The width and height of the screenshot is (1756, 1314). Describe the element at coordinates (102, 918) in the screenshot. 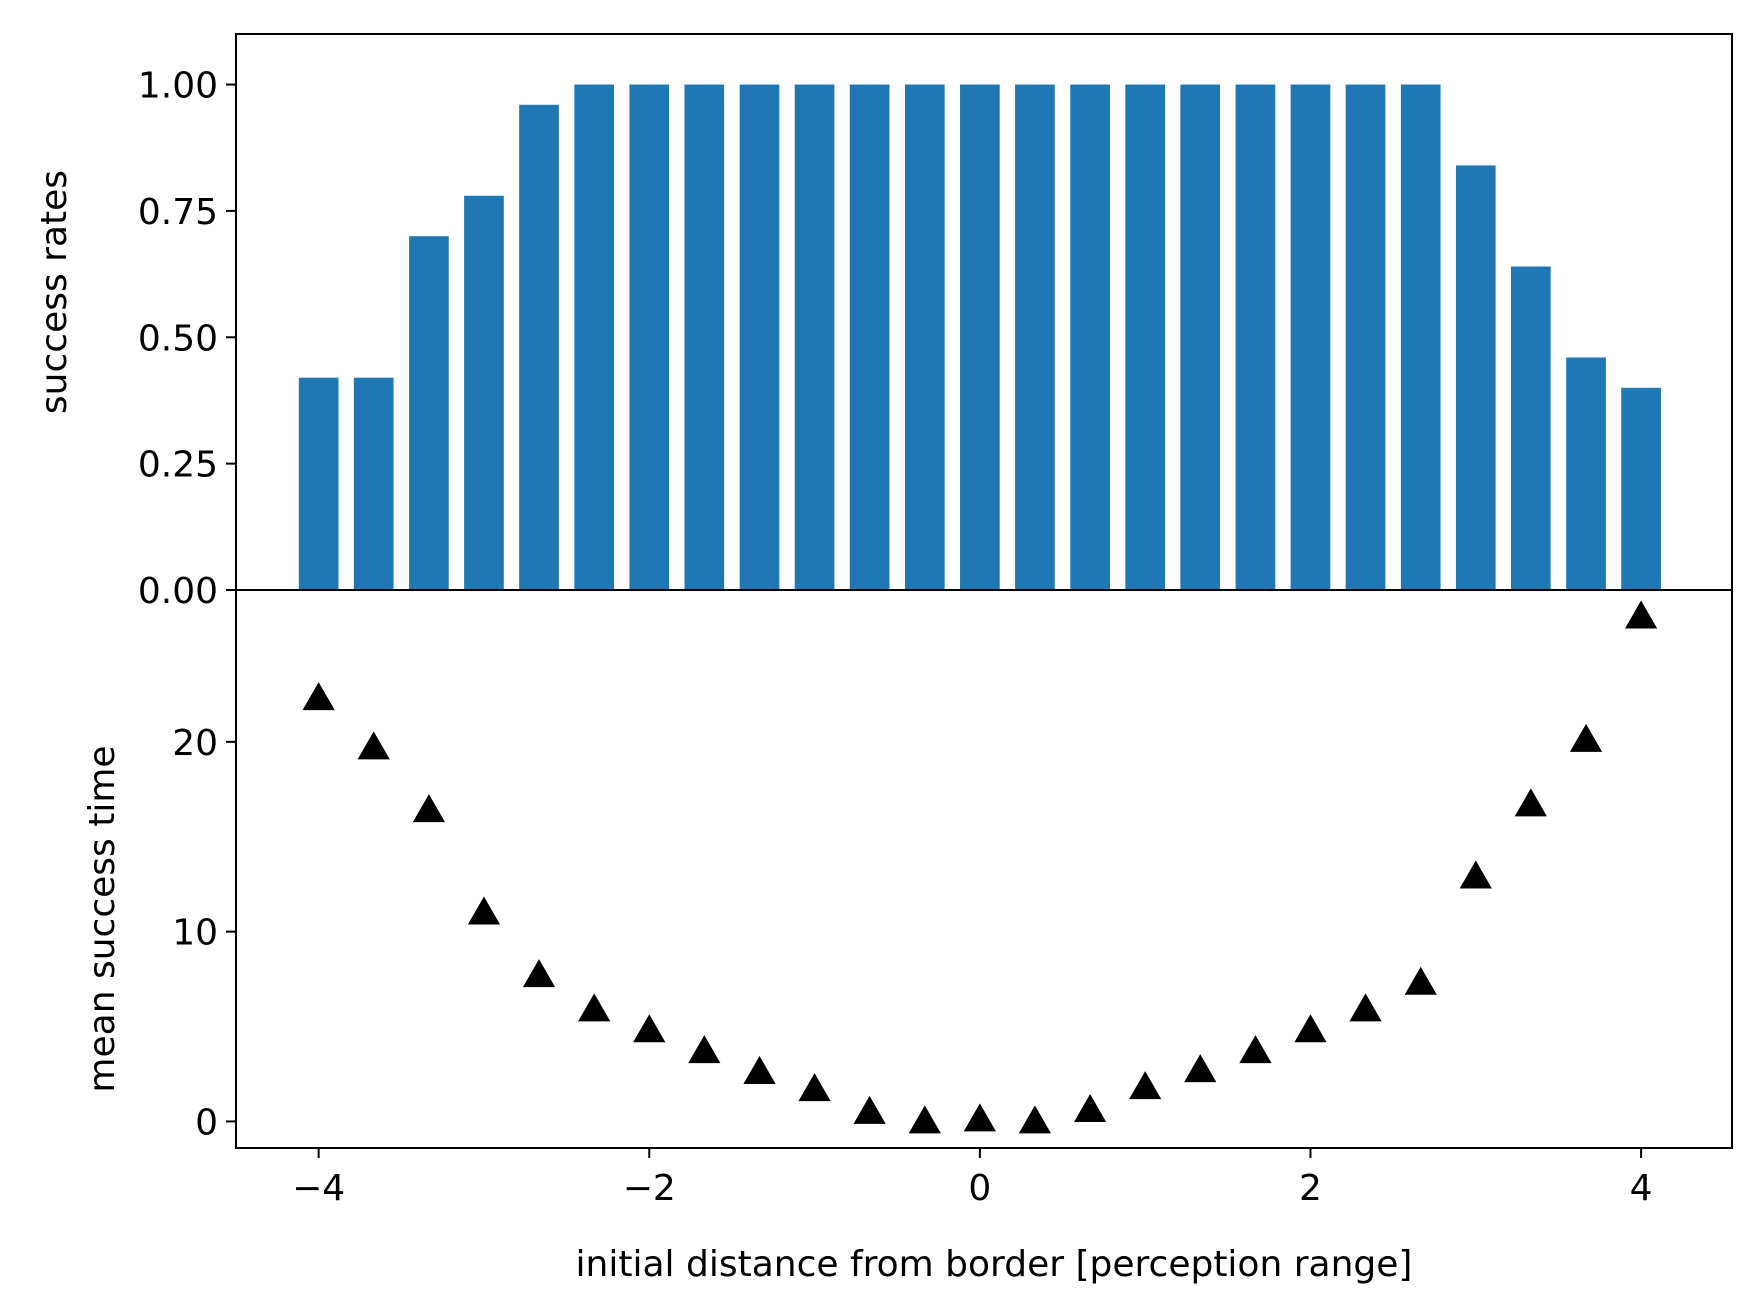

I see `bottom-y-axis-label: mean success time` at that location.